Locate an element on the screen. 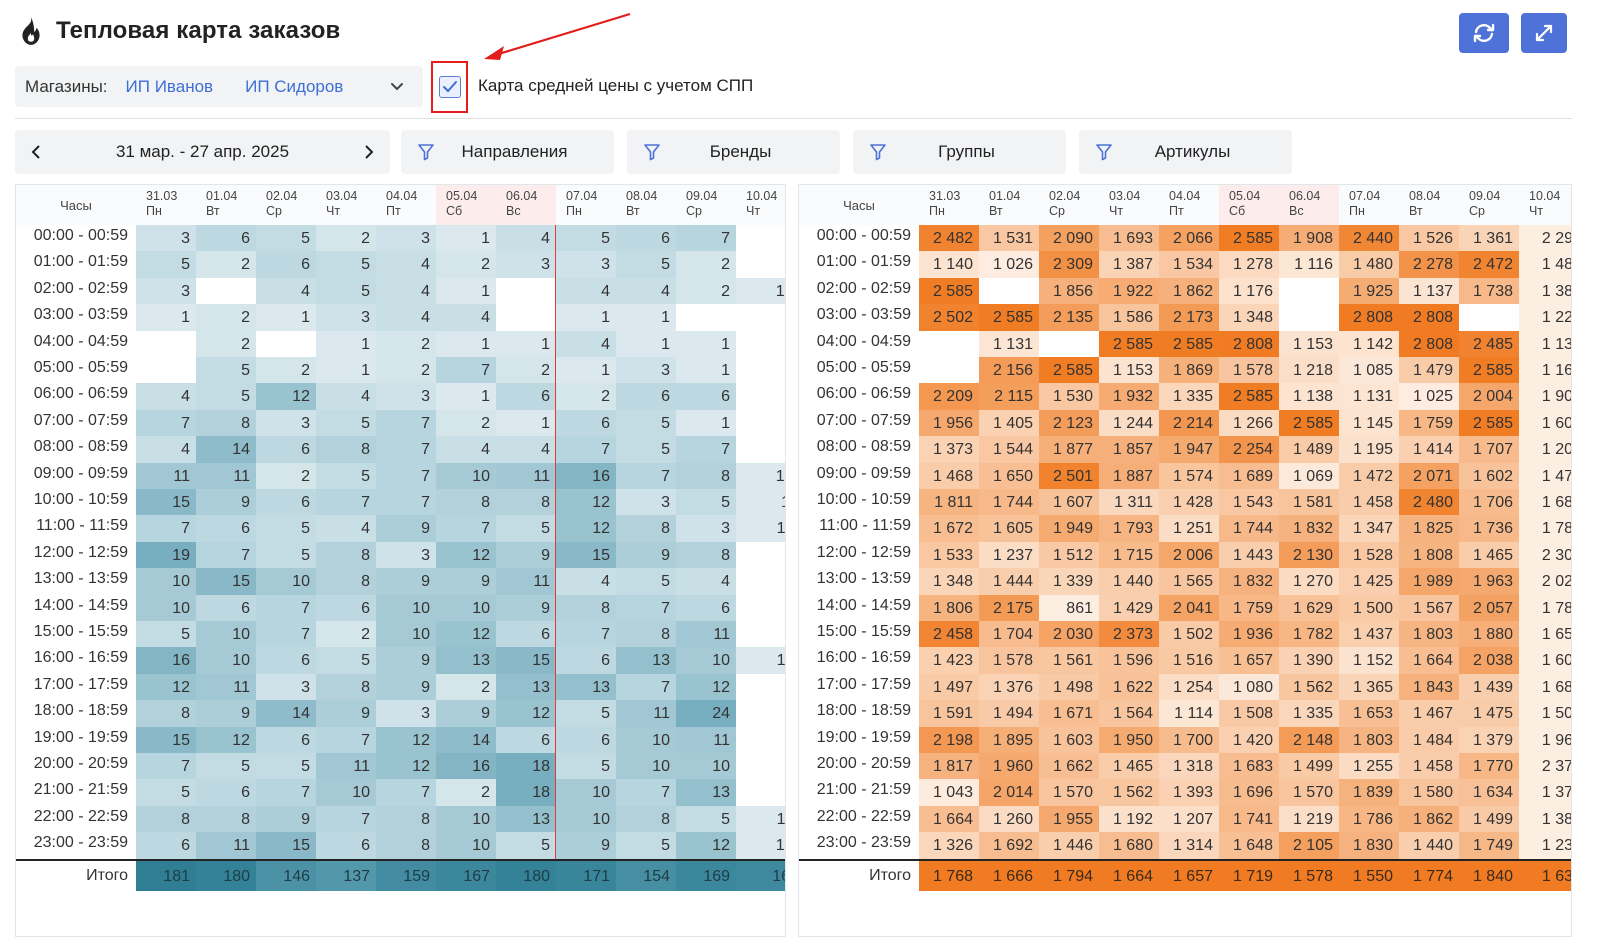  orders-cell: 18 is located at coordinates (526, 792).